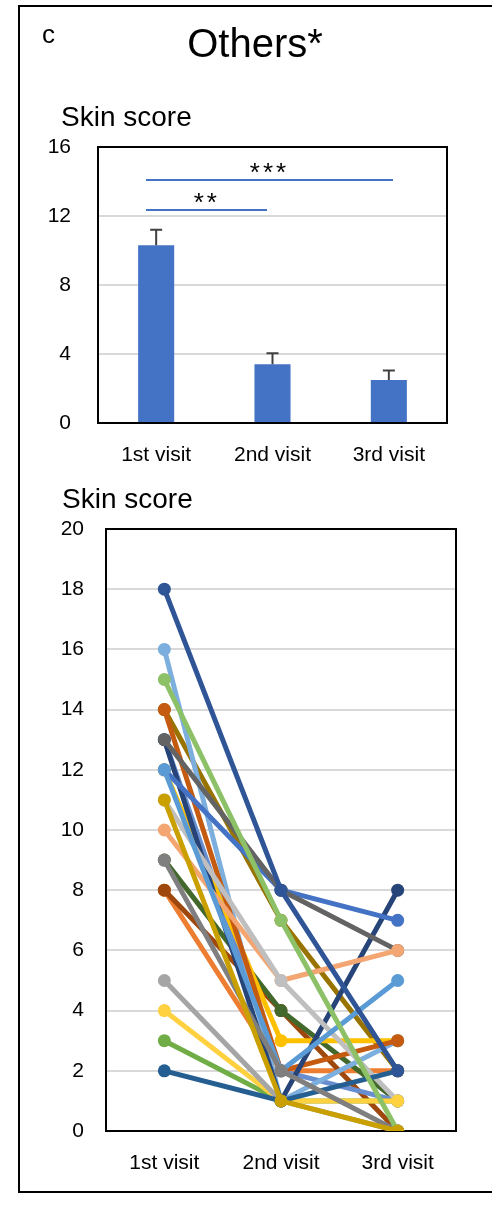 Image resolution: width=492 pixels, height=1206 pixels. Describe the element at coordinates (206, 202) in the screenshot. I see `annotation: **` at that location.